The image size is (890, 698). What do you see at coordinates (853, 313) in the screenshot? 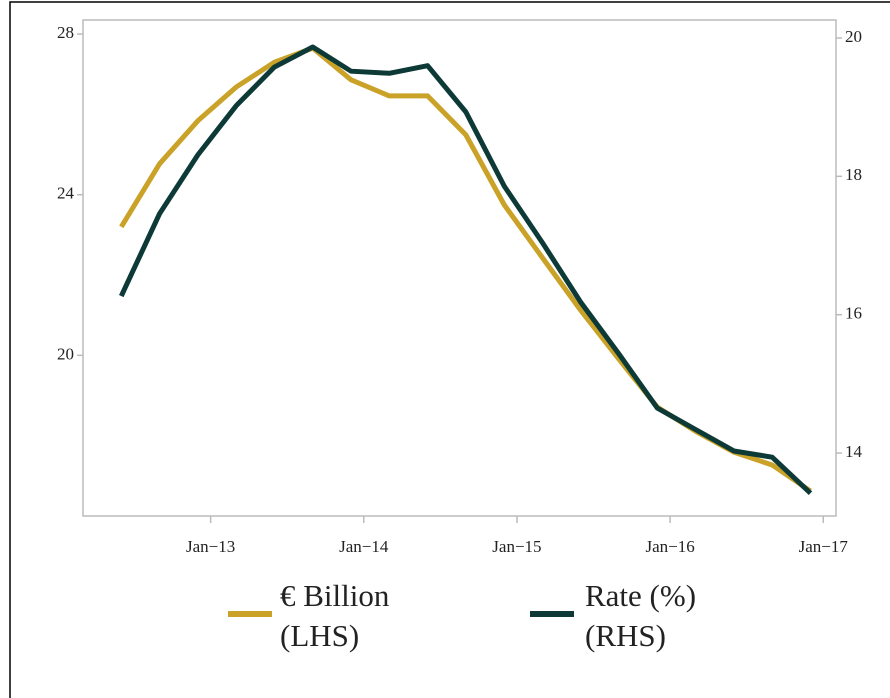
I see `y2-tick-label: 16` at bounding box center [853, 313].